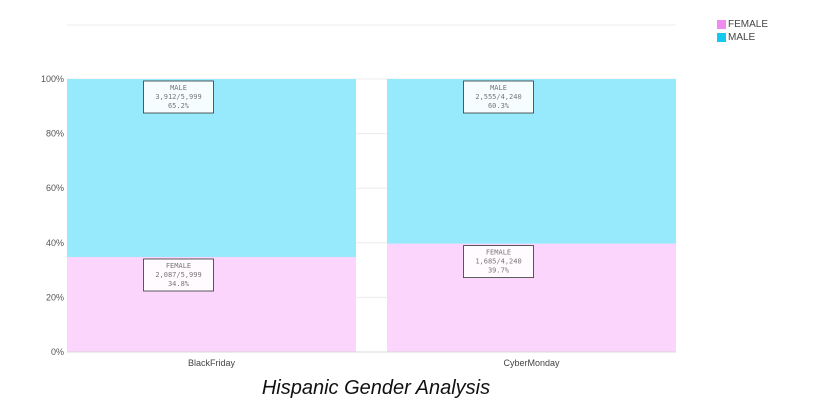  I want to click on data-label: 2,555/4,240, so click(498, 97).